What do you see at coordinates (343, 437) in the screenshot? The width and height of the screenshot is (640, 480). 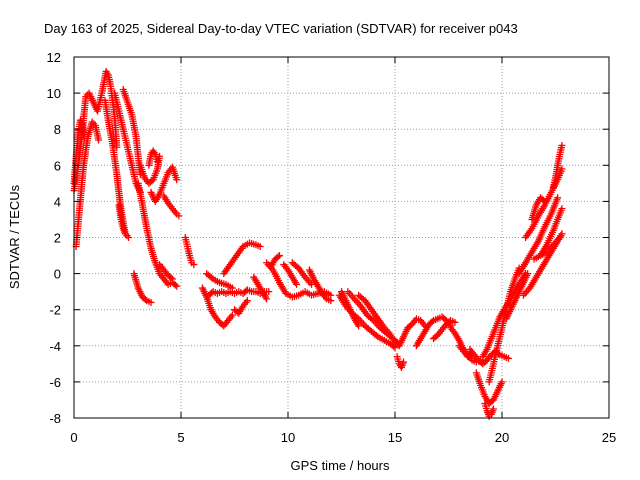 I see `x-tick-labels: 0 5 10 15 20 25` at bounding box center [343, 437].